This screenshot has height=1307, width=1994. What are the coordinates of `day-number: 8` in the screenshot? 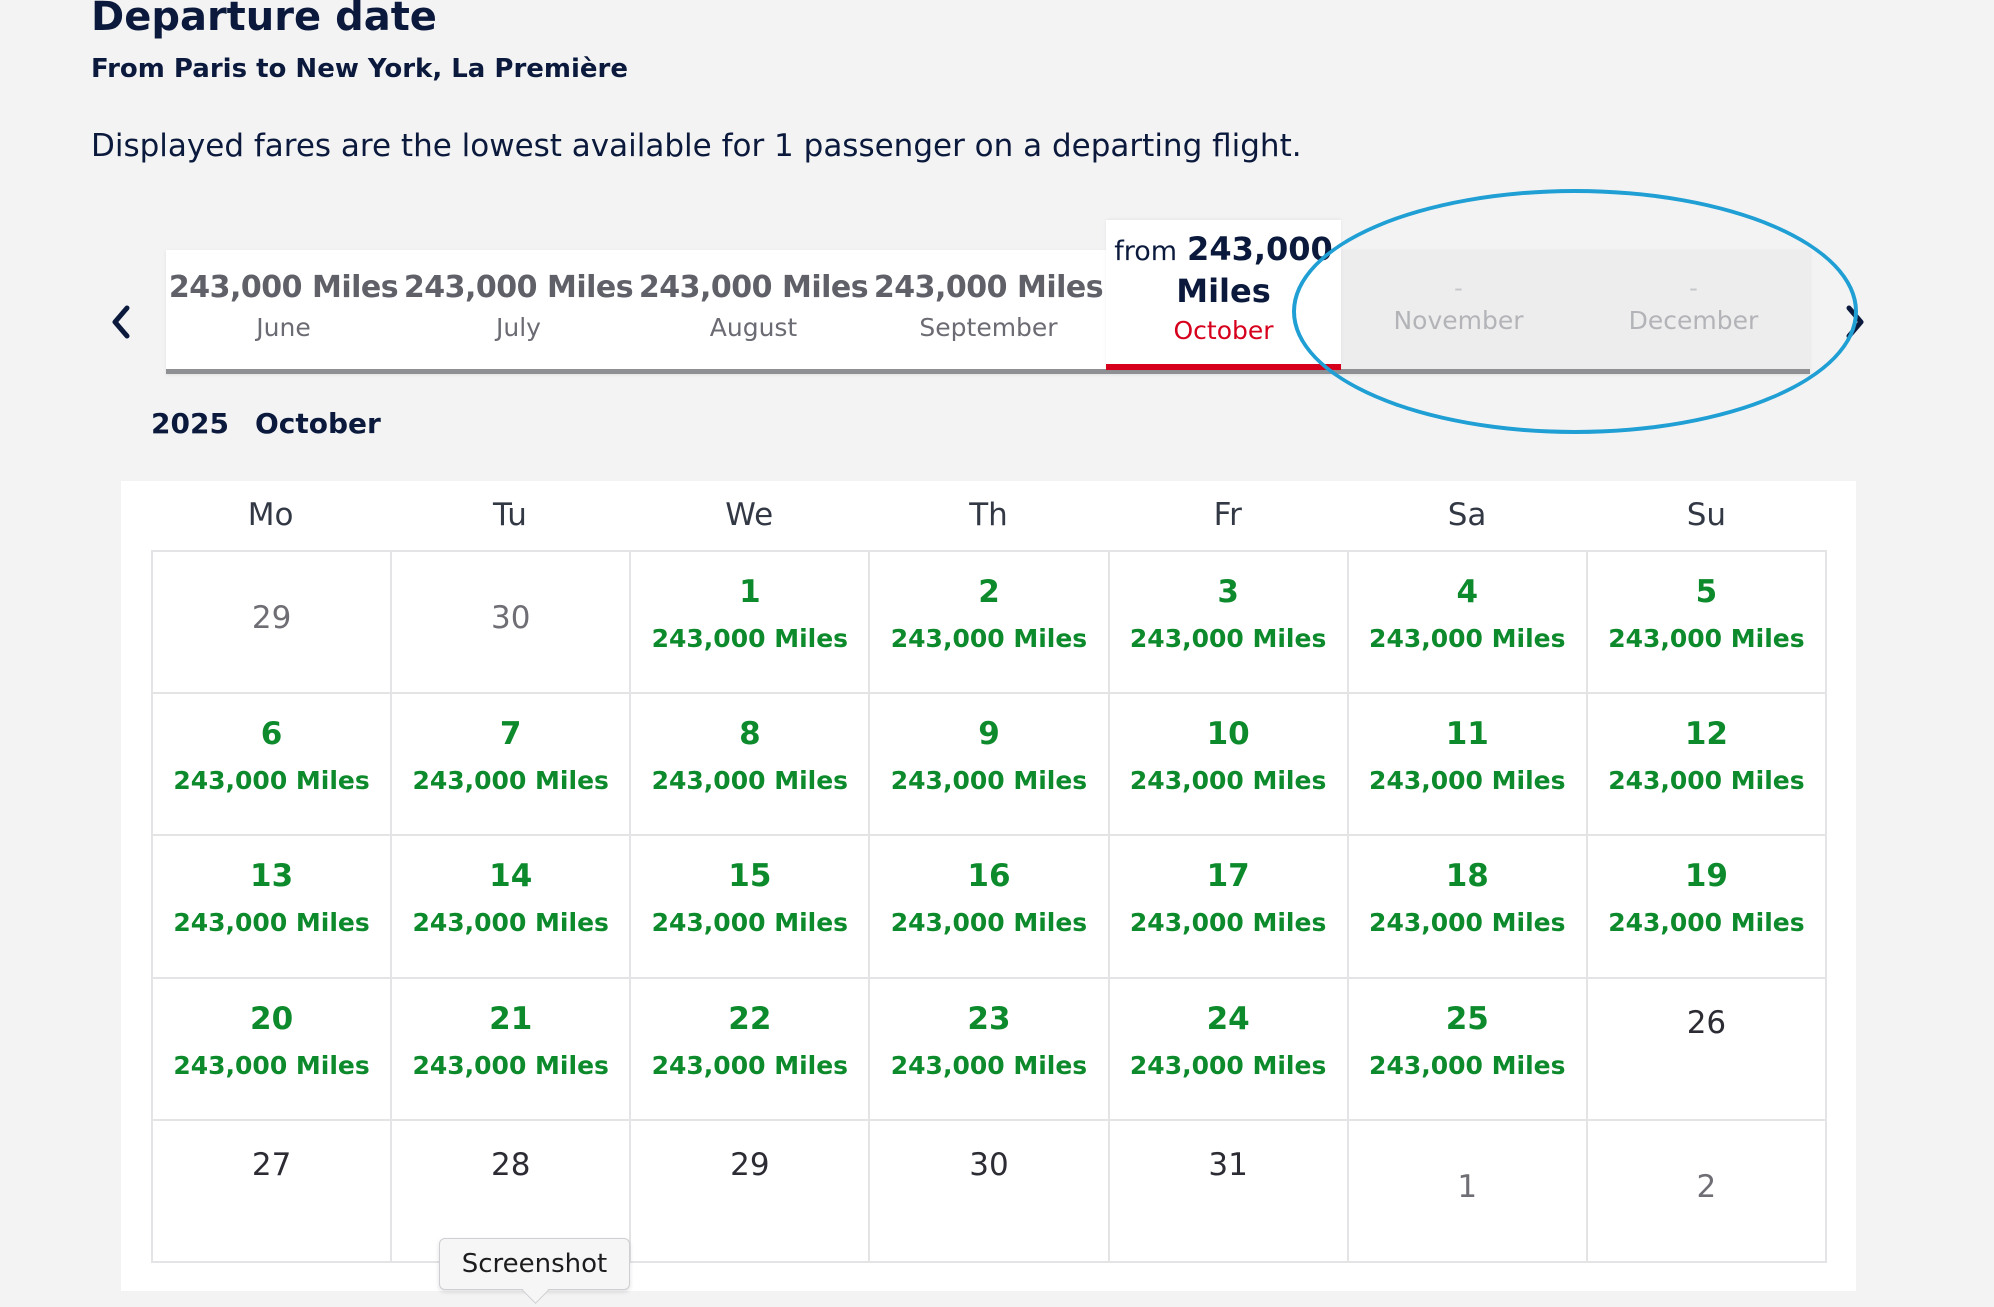 It's located at (750, 734).